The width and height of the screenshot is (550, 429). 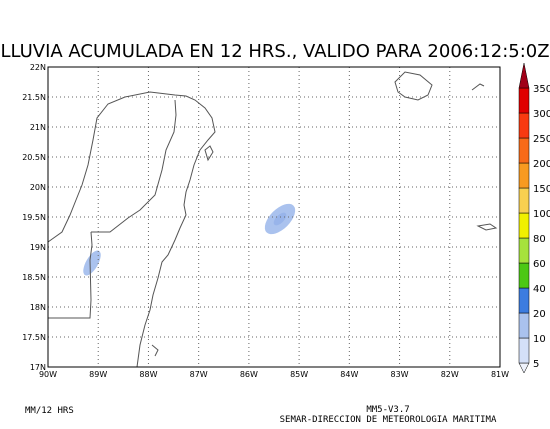 What do you see at coordinates (413, 86) in the screenshot?
I see `cuba` at bounding box center [413, 86].